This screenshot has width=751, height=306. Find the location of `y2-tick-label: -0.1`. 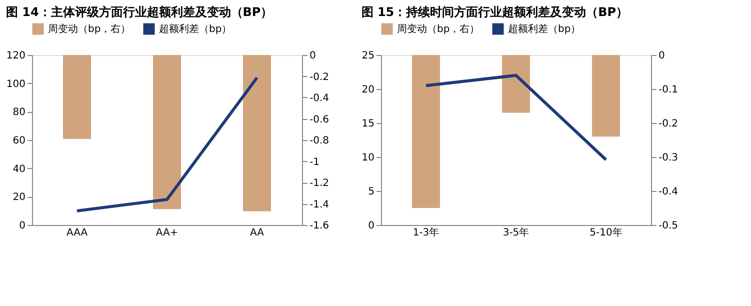

y2-tick-label: -0.1 is located at coordinates (668, 90).